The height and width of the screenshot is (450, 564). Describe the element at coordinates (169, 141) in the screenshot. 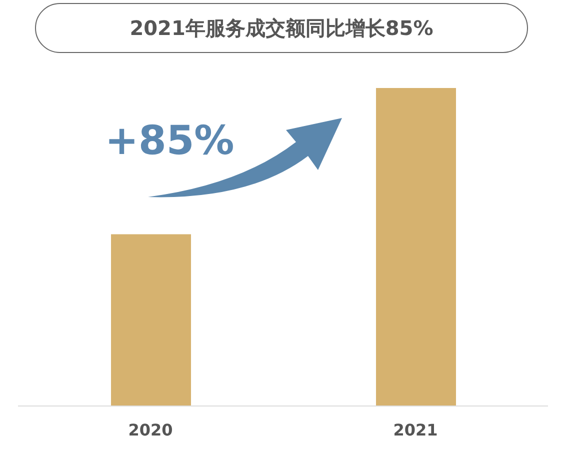

I see `annotation: +85%` at that location.